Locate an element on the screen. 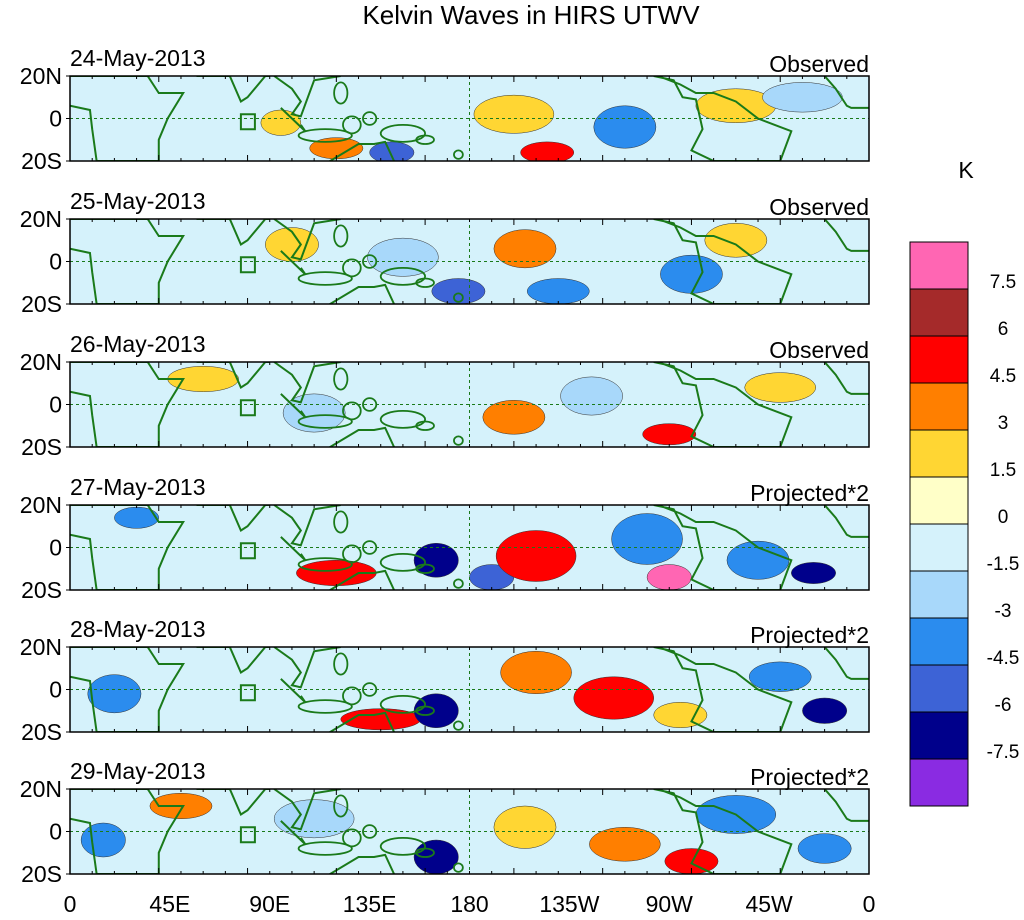 The image size is (1024, 920). panel: 24-May-2013 Observed 20N 0 20S is located at coordinates (445, 109).